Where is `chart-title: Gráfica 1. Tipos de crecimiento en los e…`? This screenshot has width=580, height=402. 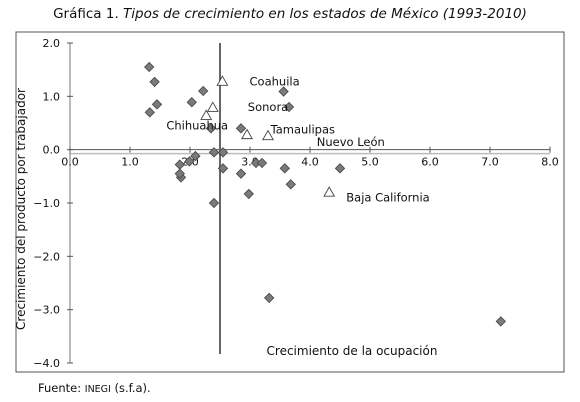
chart-title: Gráfica 1. Tipos de crecimiento en los e… is located at coordinates (290, 14).